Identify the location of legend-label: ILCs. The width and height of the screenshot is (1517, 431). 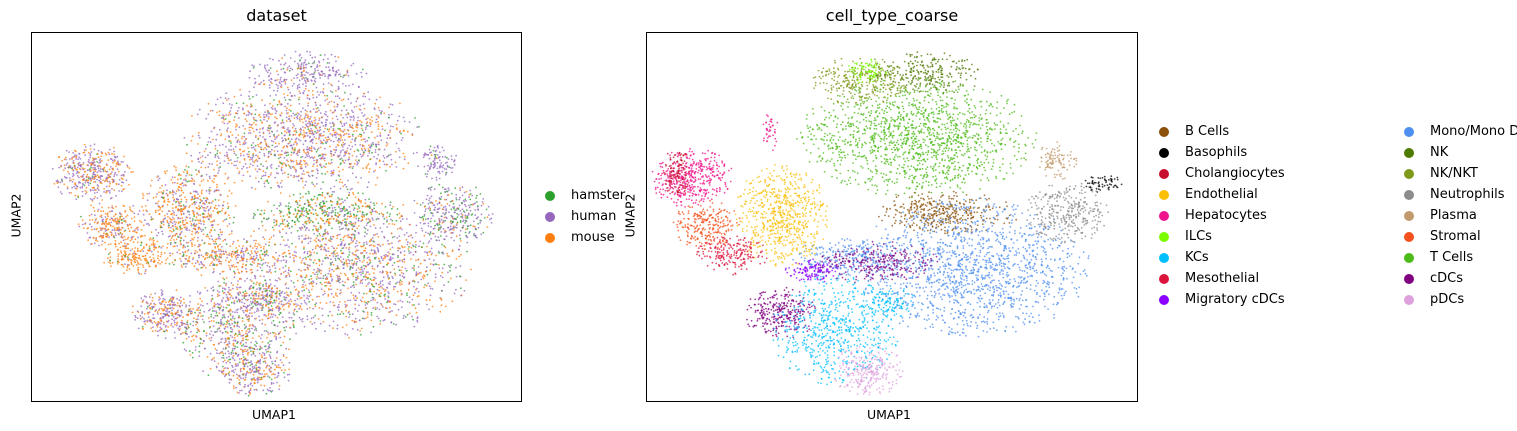
(1198, 236).